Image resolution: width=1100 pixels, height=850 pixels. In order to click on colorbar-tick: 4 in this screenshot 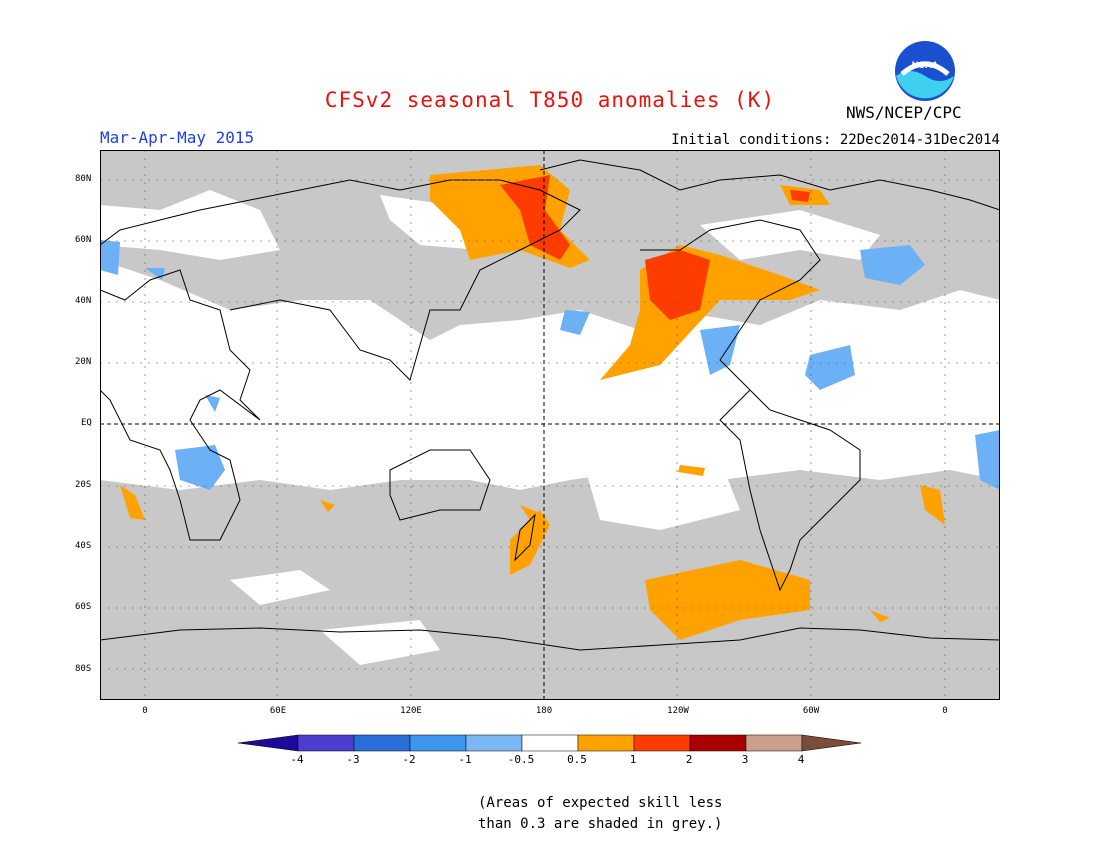, I will do `click(801, 759)`.